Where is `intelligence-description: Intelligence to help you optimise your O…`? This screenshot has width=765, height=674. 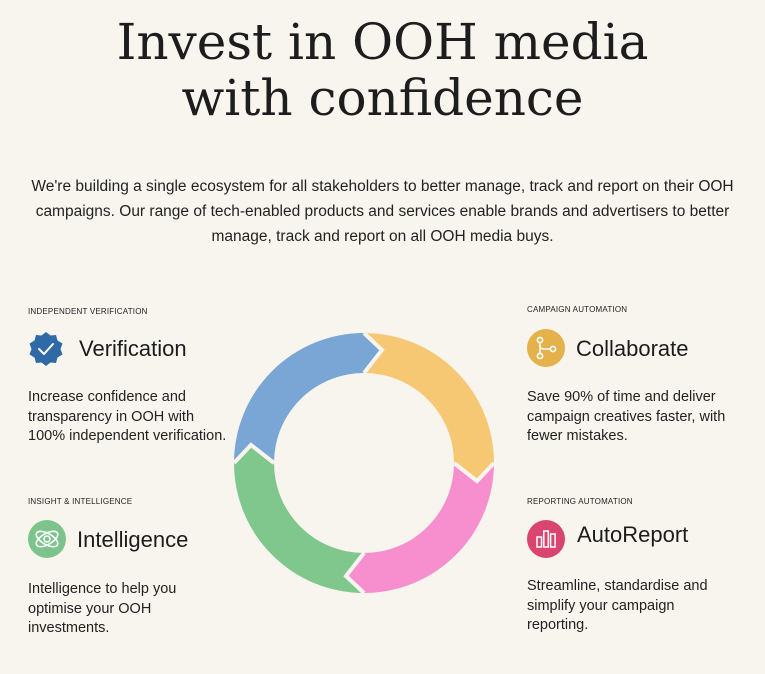
intelligence-description: Intelligence to help you optimise your O… is located at coordinates (102, 608).